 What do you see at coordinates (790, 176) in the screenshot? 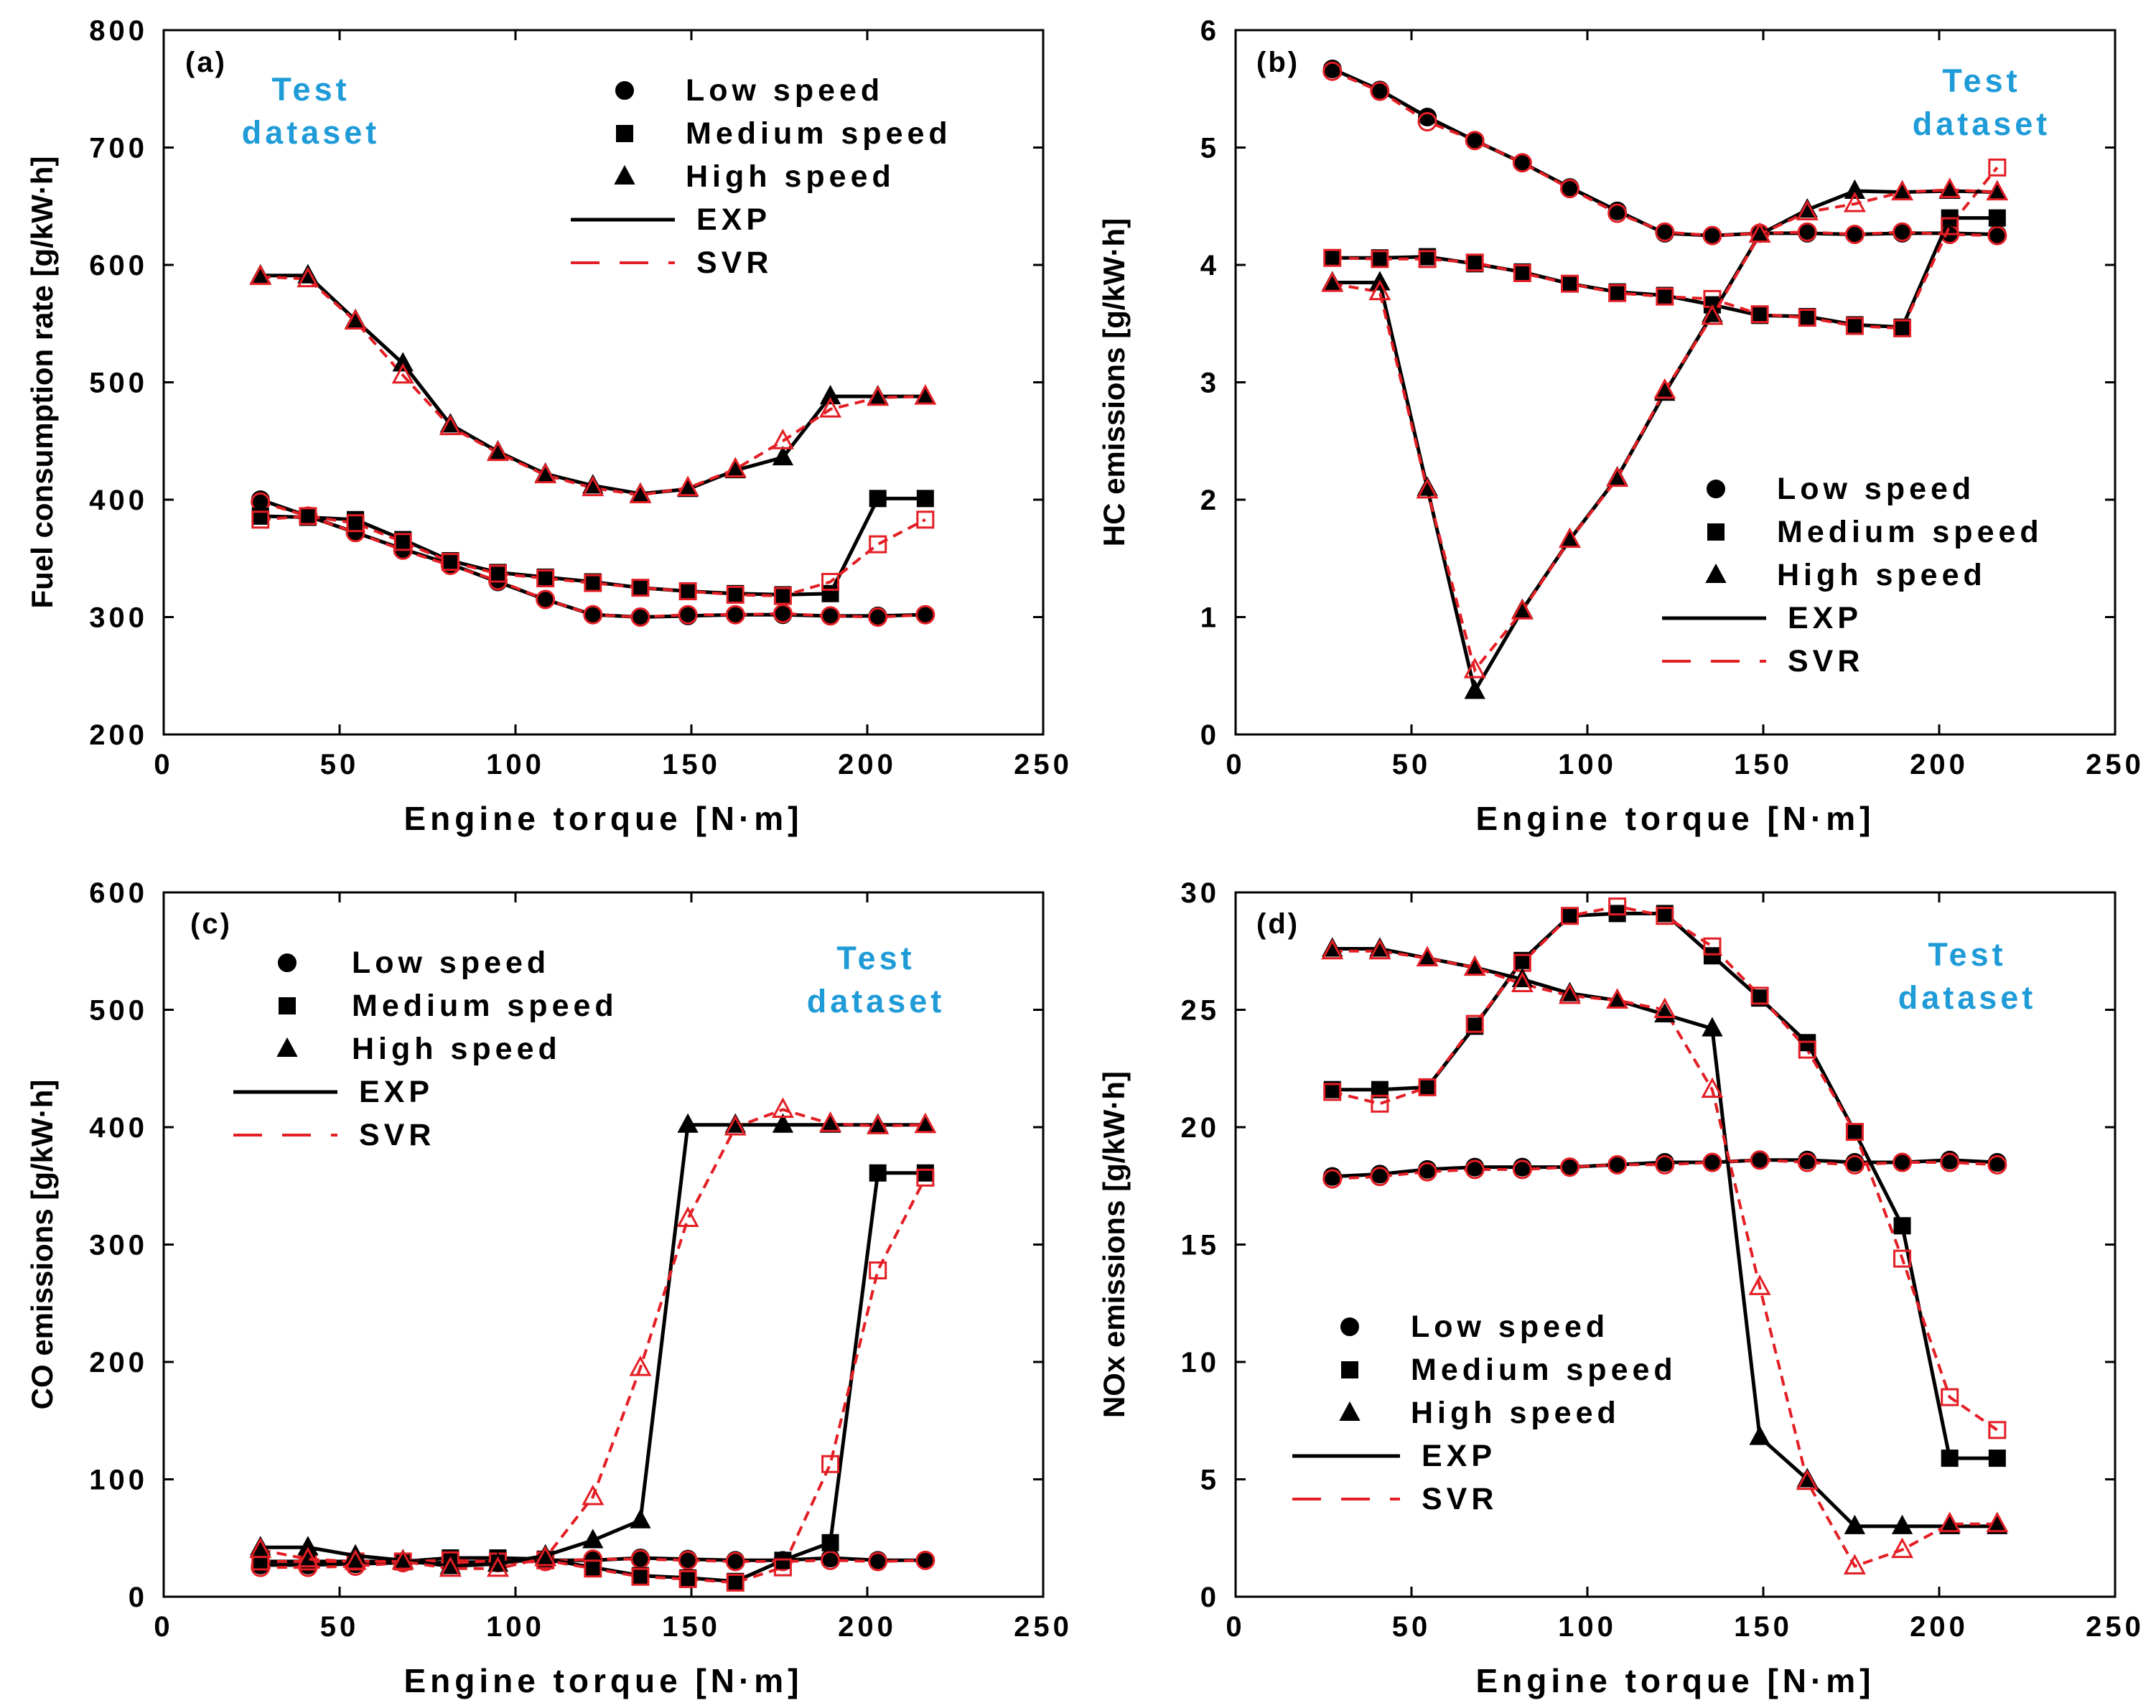
I see `legend-label: High speed` at bounding box center [790, 176].